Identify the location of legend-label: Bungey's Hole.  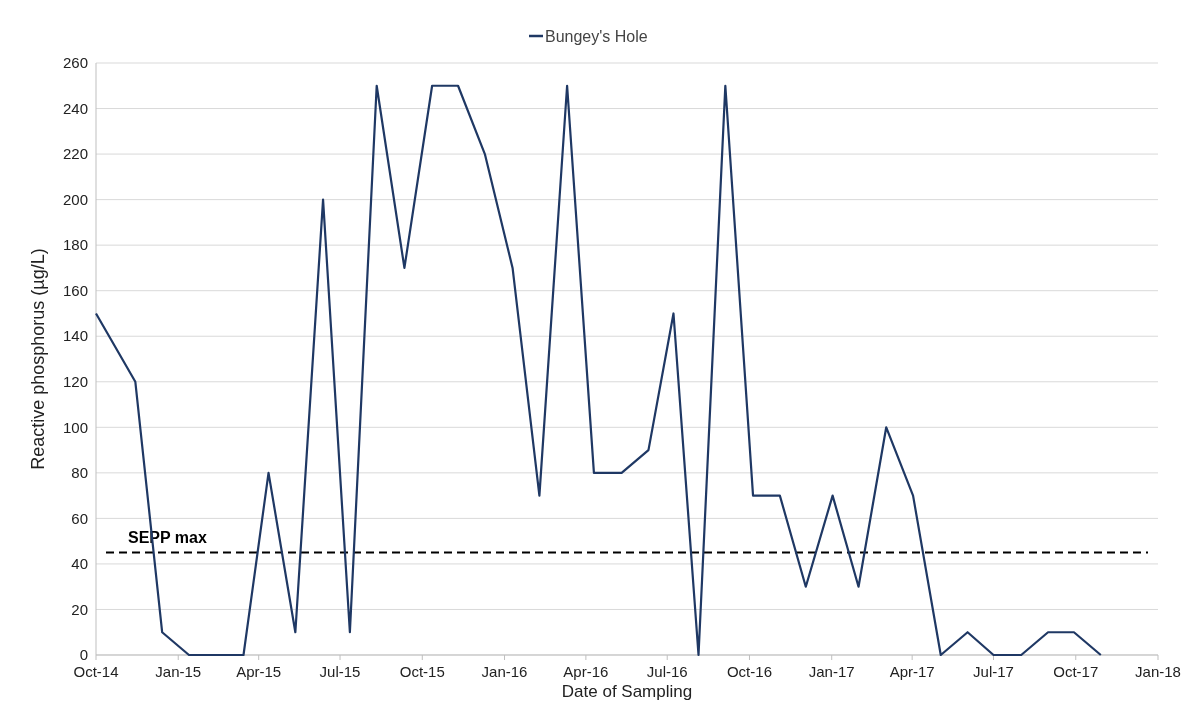
(596, 36).